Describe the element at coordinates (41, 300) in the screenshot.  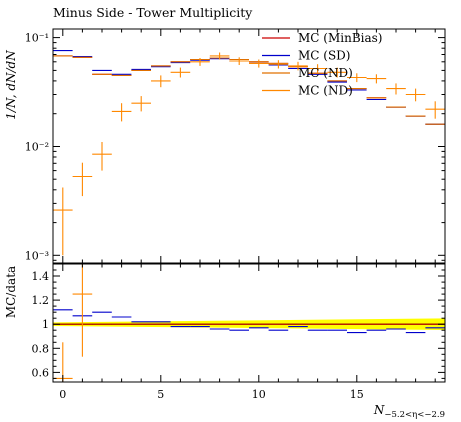
I see `ratio-ytick-label: 1.2` at that location.